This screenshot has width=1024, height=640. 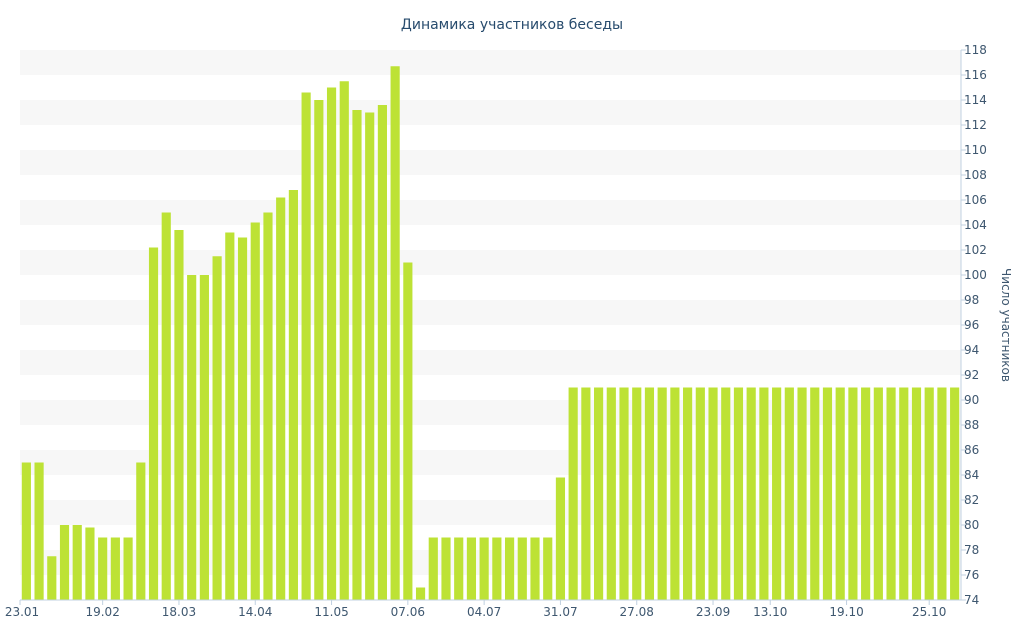 I want to click on y-tick-label: 118, so click(x=975, y=50).